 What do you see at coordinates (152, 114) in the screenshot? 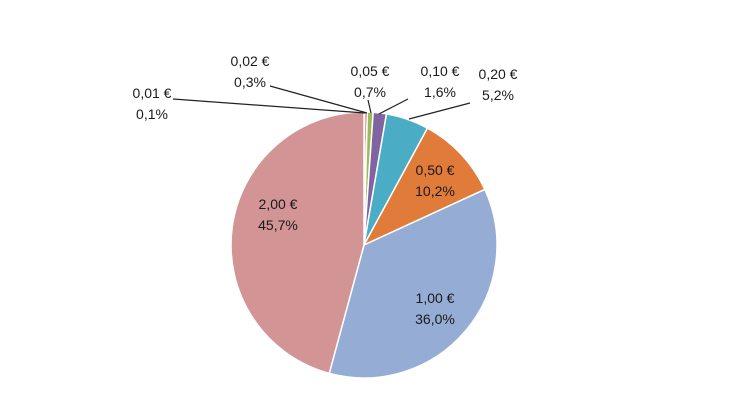
I see `slice-percent-label-0: 0,1%` at bounding box center [152, 114].